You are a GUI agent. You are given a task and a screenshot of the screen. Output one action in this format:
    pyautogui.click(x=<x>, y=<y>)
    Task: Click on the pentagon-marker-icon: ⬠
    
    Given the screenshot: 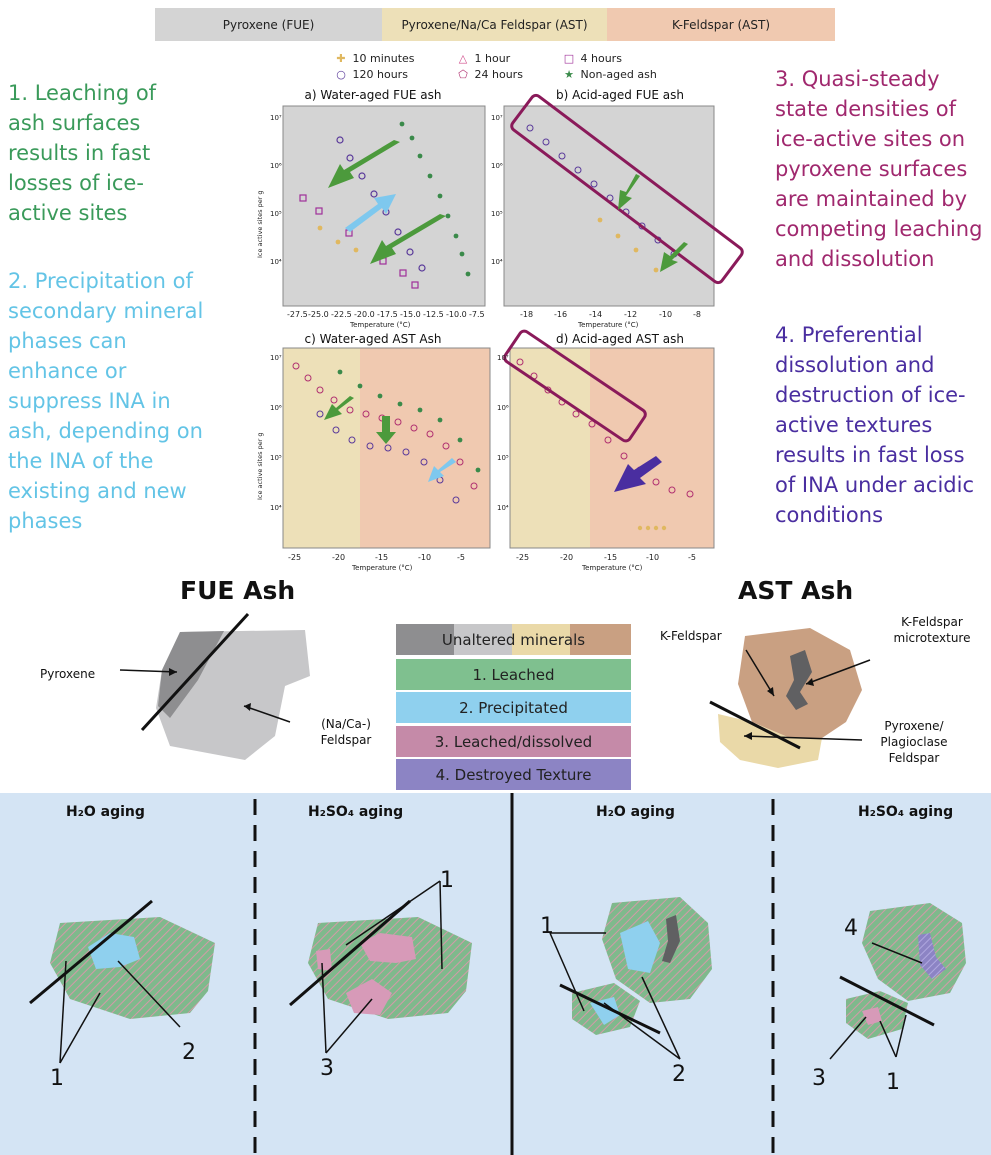 What is the action you would take?
    pyautogui.click(x=463, y=74)
    